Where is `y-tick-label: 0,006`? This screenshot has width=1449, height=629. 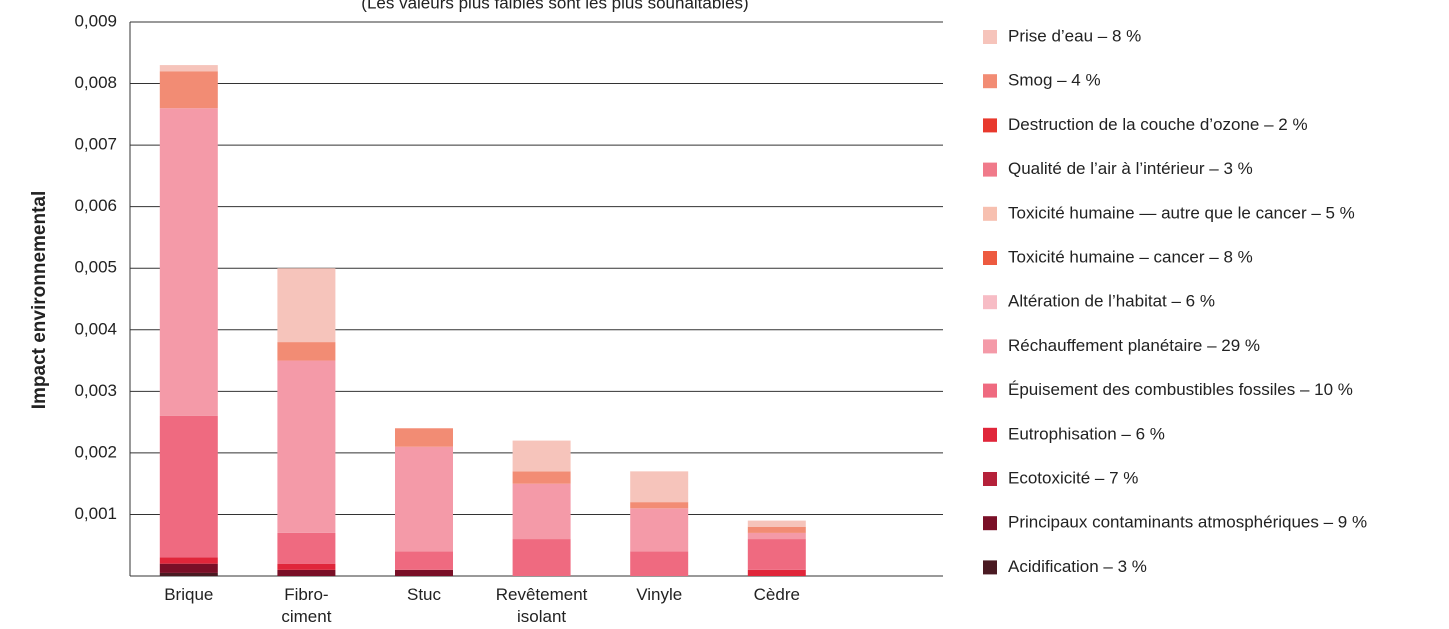 y-tick-label: 0,006 is located at coordinates (95, 205).